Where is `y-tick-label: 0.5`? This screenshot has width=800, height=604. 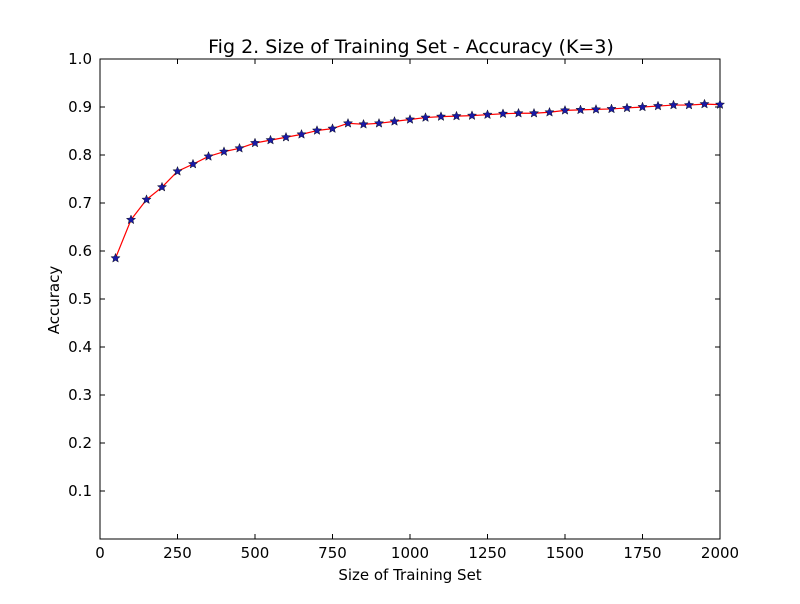
y-tick-label: 0.5 is located at coordinates (80, 299).